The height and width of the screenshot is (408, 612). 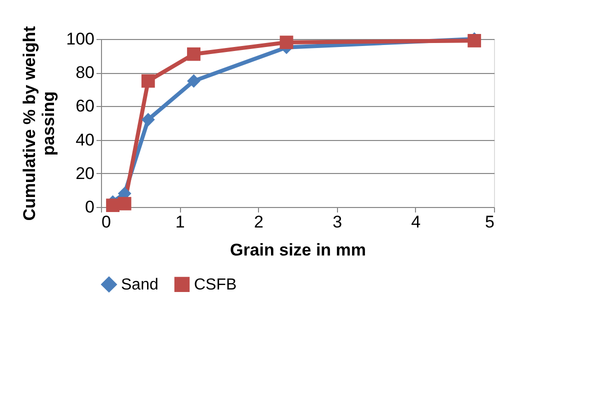 I want to click on x-tick-label: 2, so click(x=259, y=222).